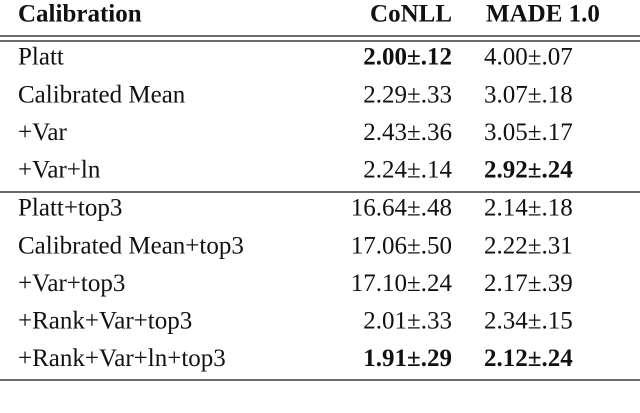  Describe the element at coordinates (411, 14) in the screenshot. I see `header-cell: CoNLL` at that location.